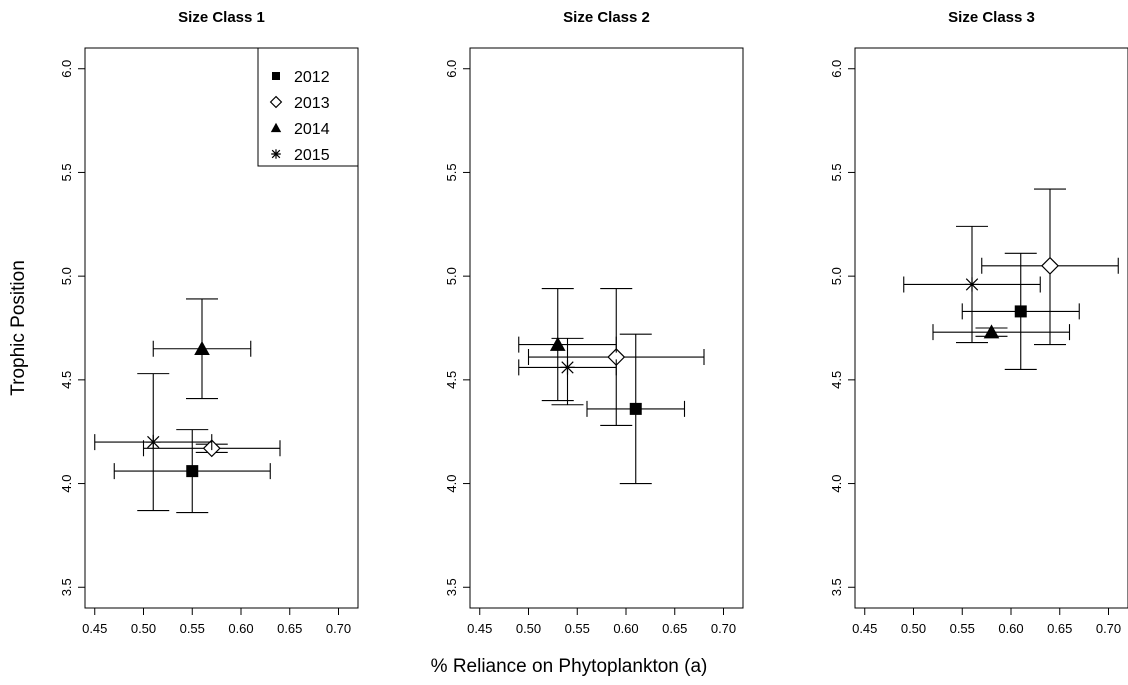 The image size is (1128, 685). I want to click on legend-label-2012: 2012, so click(312, 77).